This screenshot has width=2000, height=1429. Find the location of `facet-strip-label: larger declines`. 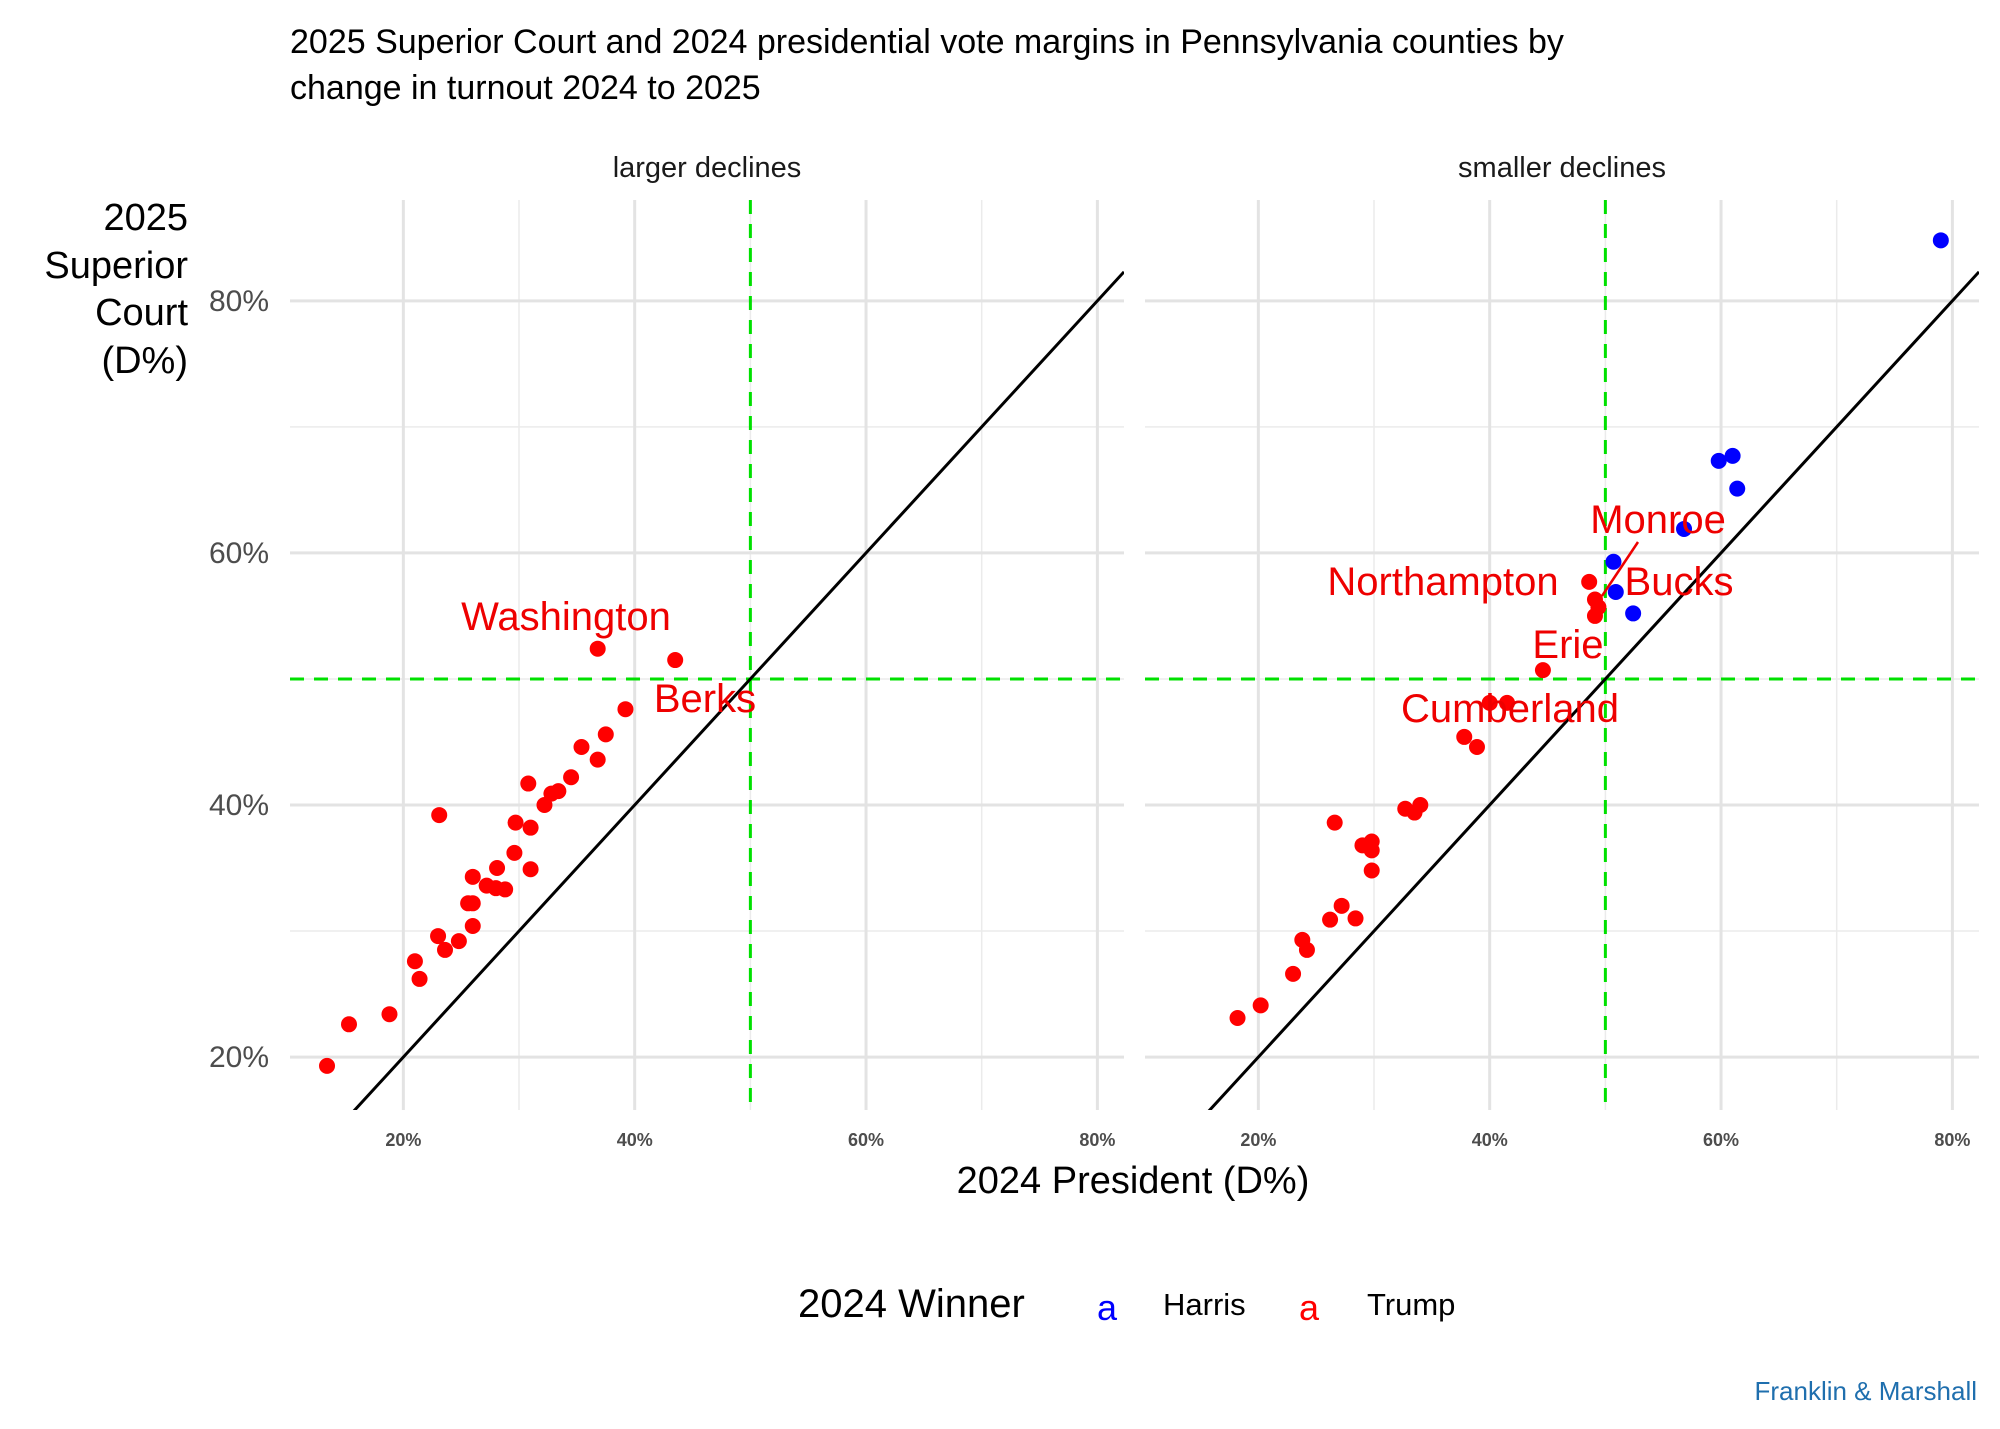

facet-strip-label: larger declines is located at coordinates (707, 168).